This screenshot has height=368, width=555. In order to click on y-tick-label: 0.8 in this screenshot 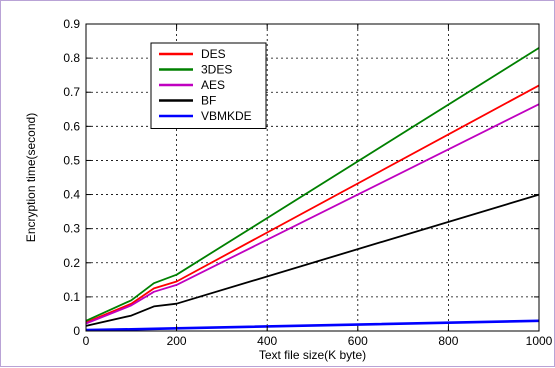, I will do `click(71, 58)`.